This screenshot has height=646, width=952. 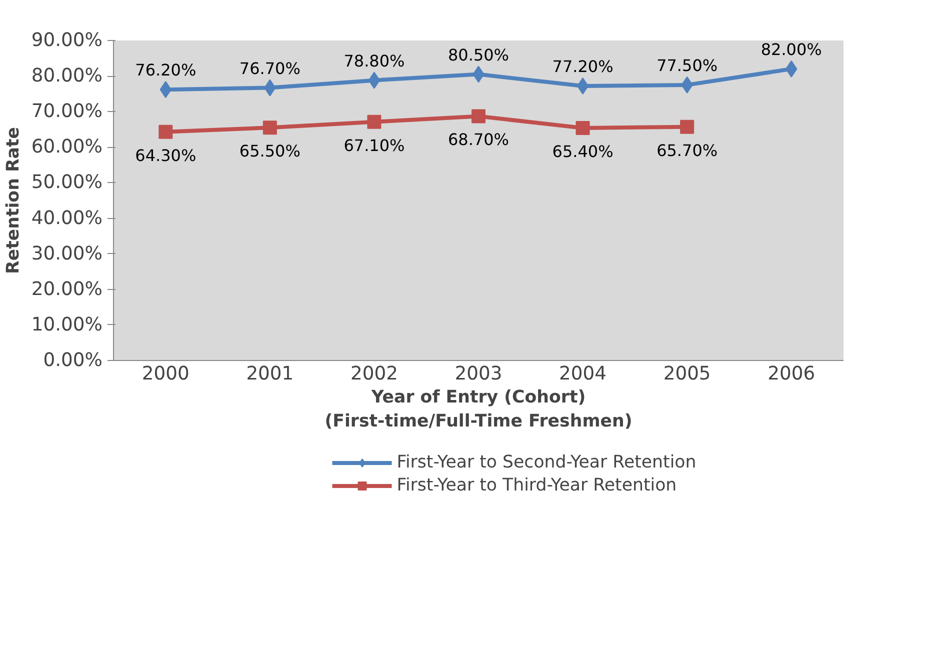 I want to click on data-label: 76.70%, so click(x=269, y=68).